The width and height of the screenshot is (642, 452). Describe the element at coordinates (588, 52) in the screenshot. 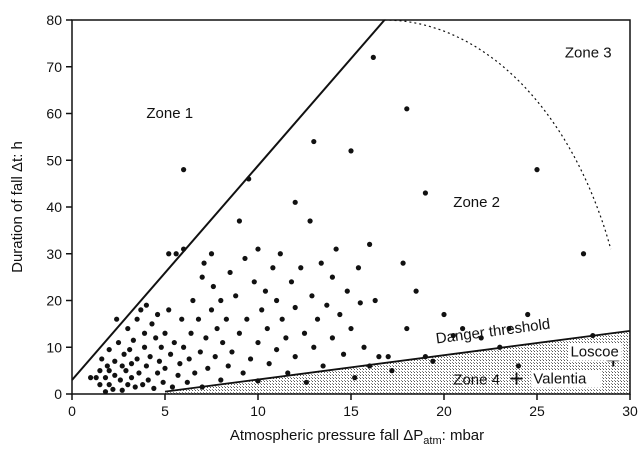

I see `zone-label: Zone 3` at that location.